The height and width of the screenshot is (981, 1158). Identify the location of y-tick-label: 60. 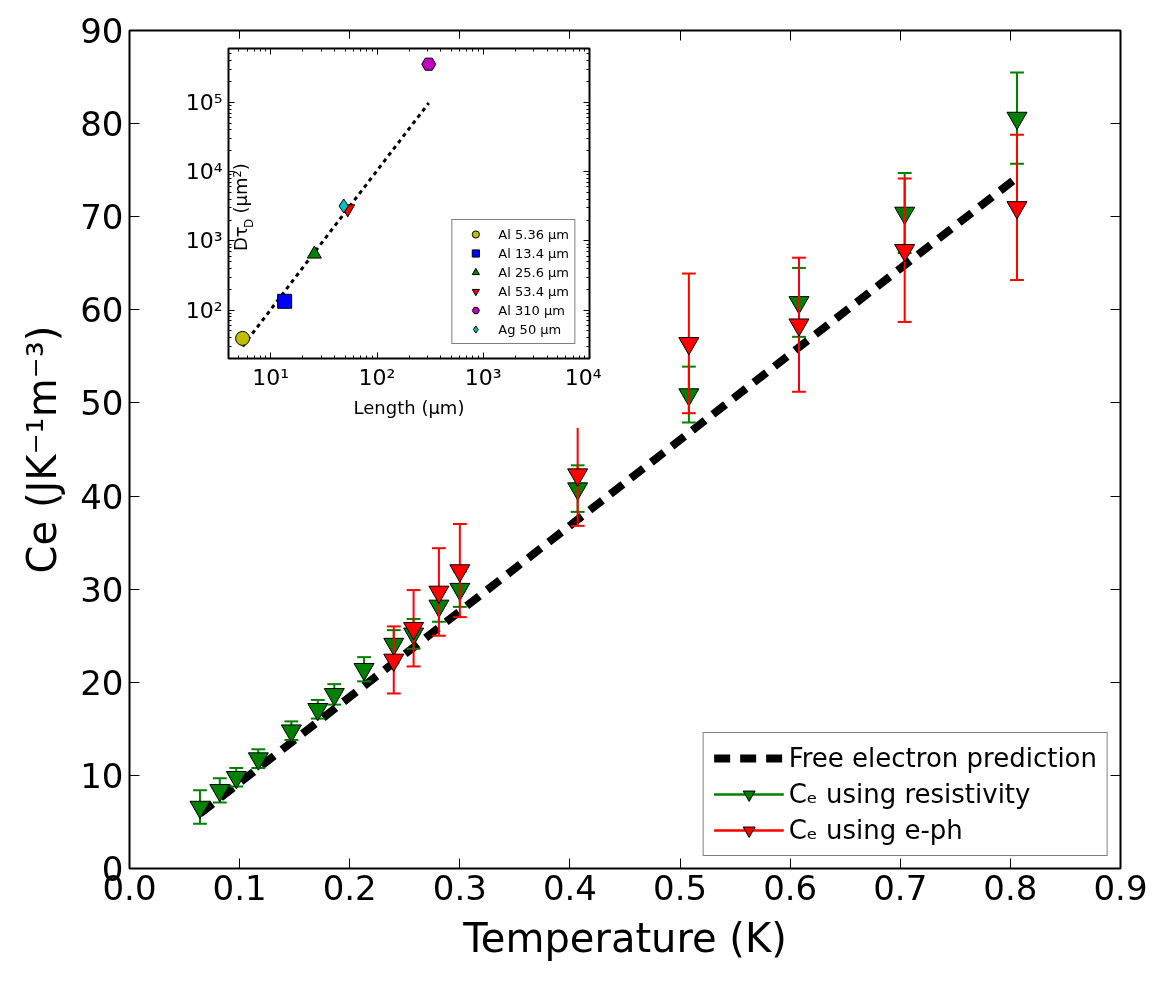
(102, 310).